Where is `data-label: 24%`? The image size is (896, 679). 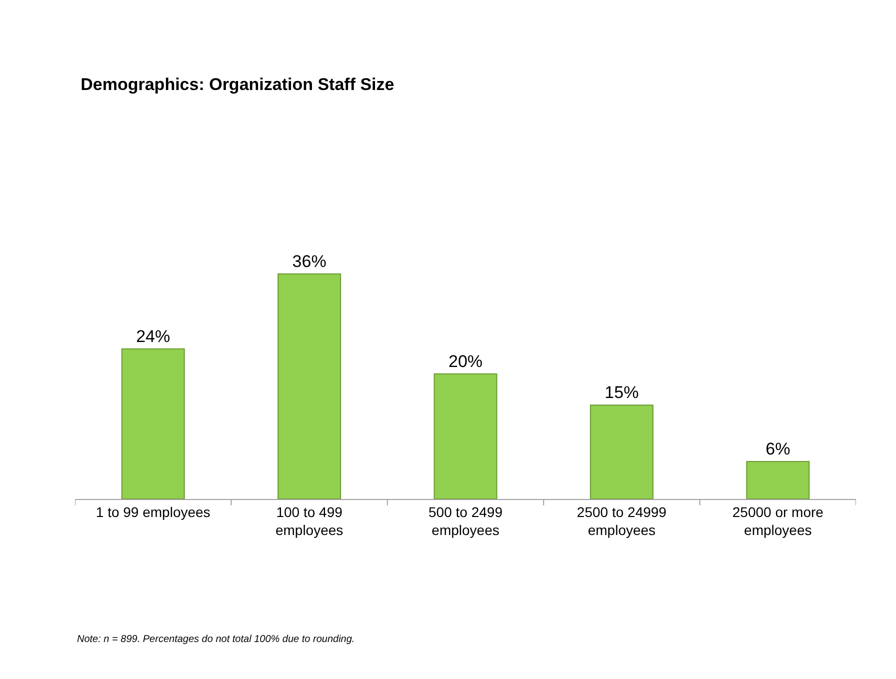 data-label: 24% is located at coordinates (153, 336).